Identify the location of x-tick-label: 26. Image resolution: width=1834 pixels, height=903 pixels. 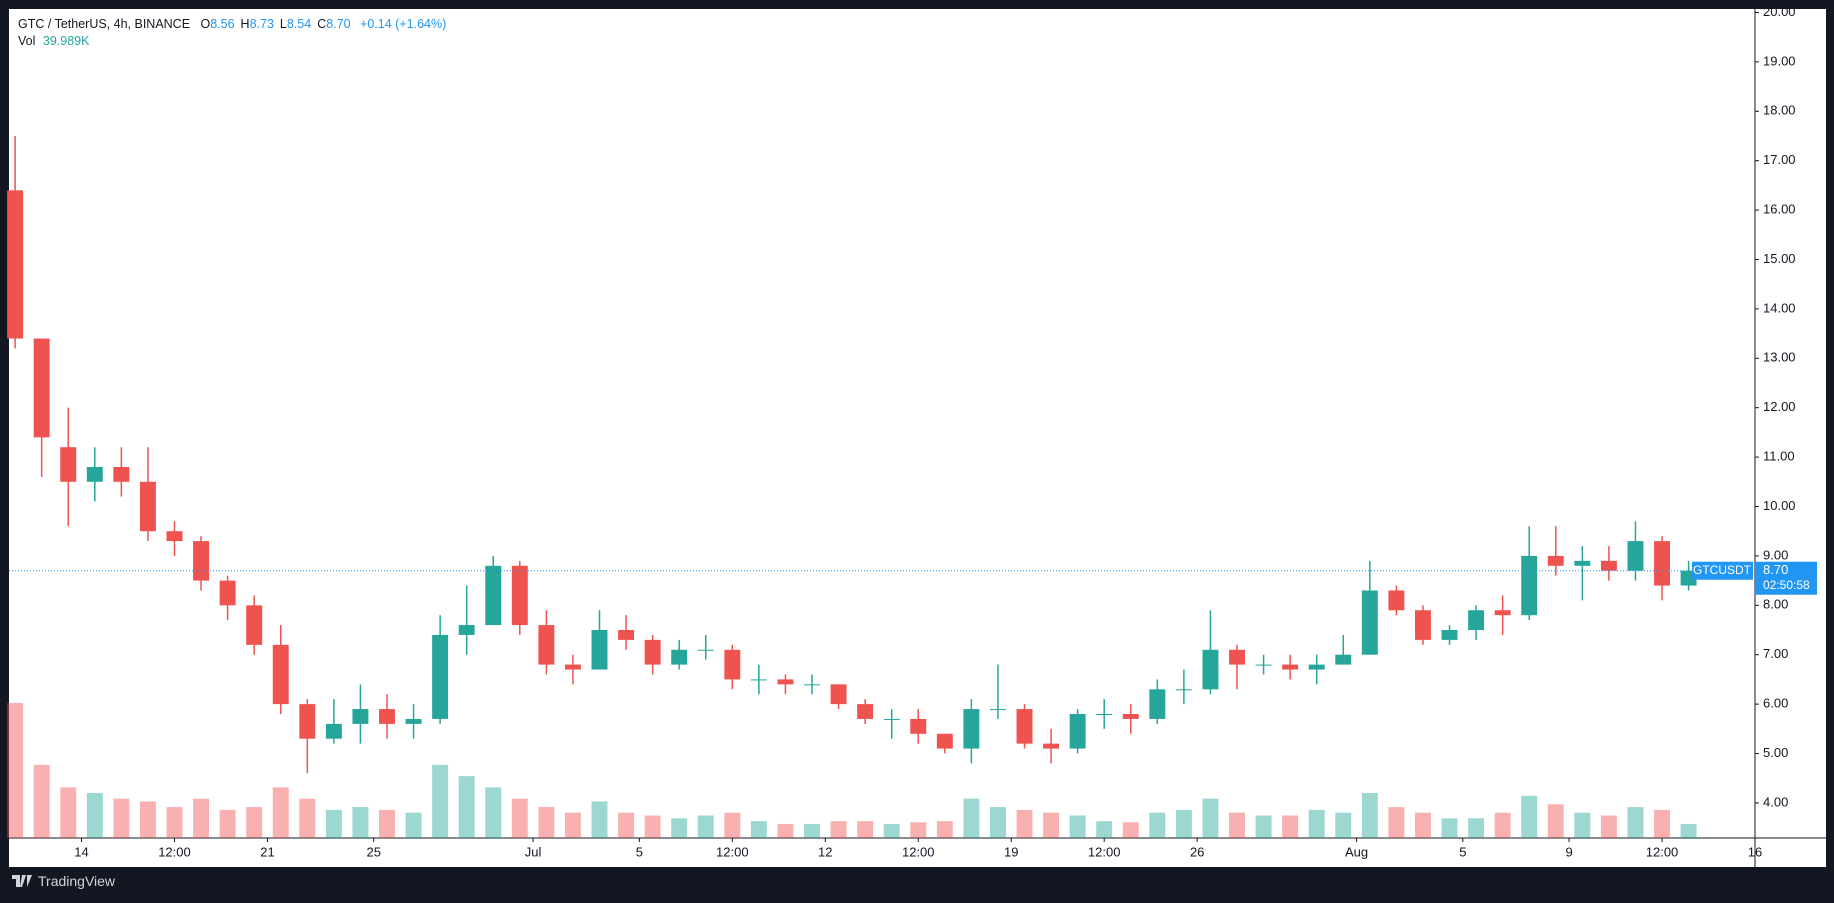
(1197, 851).